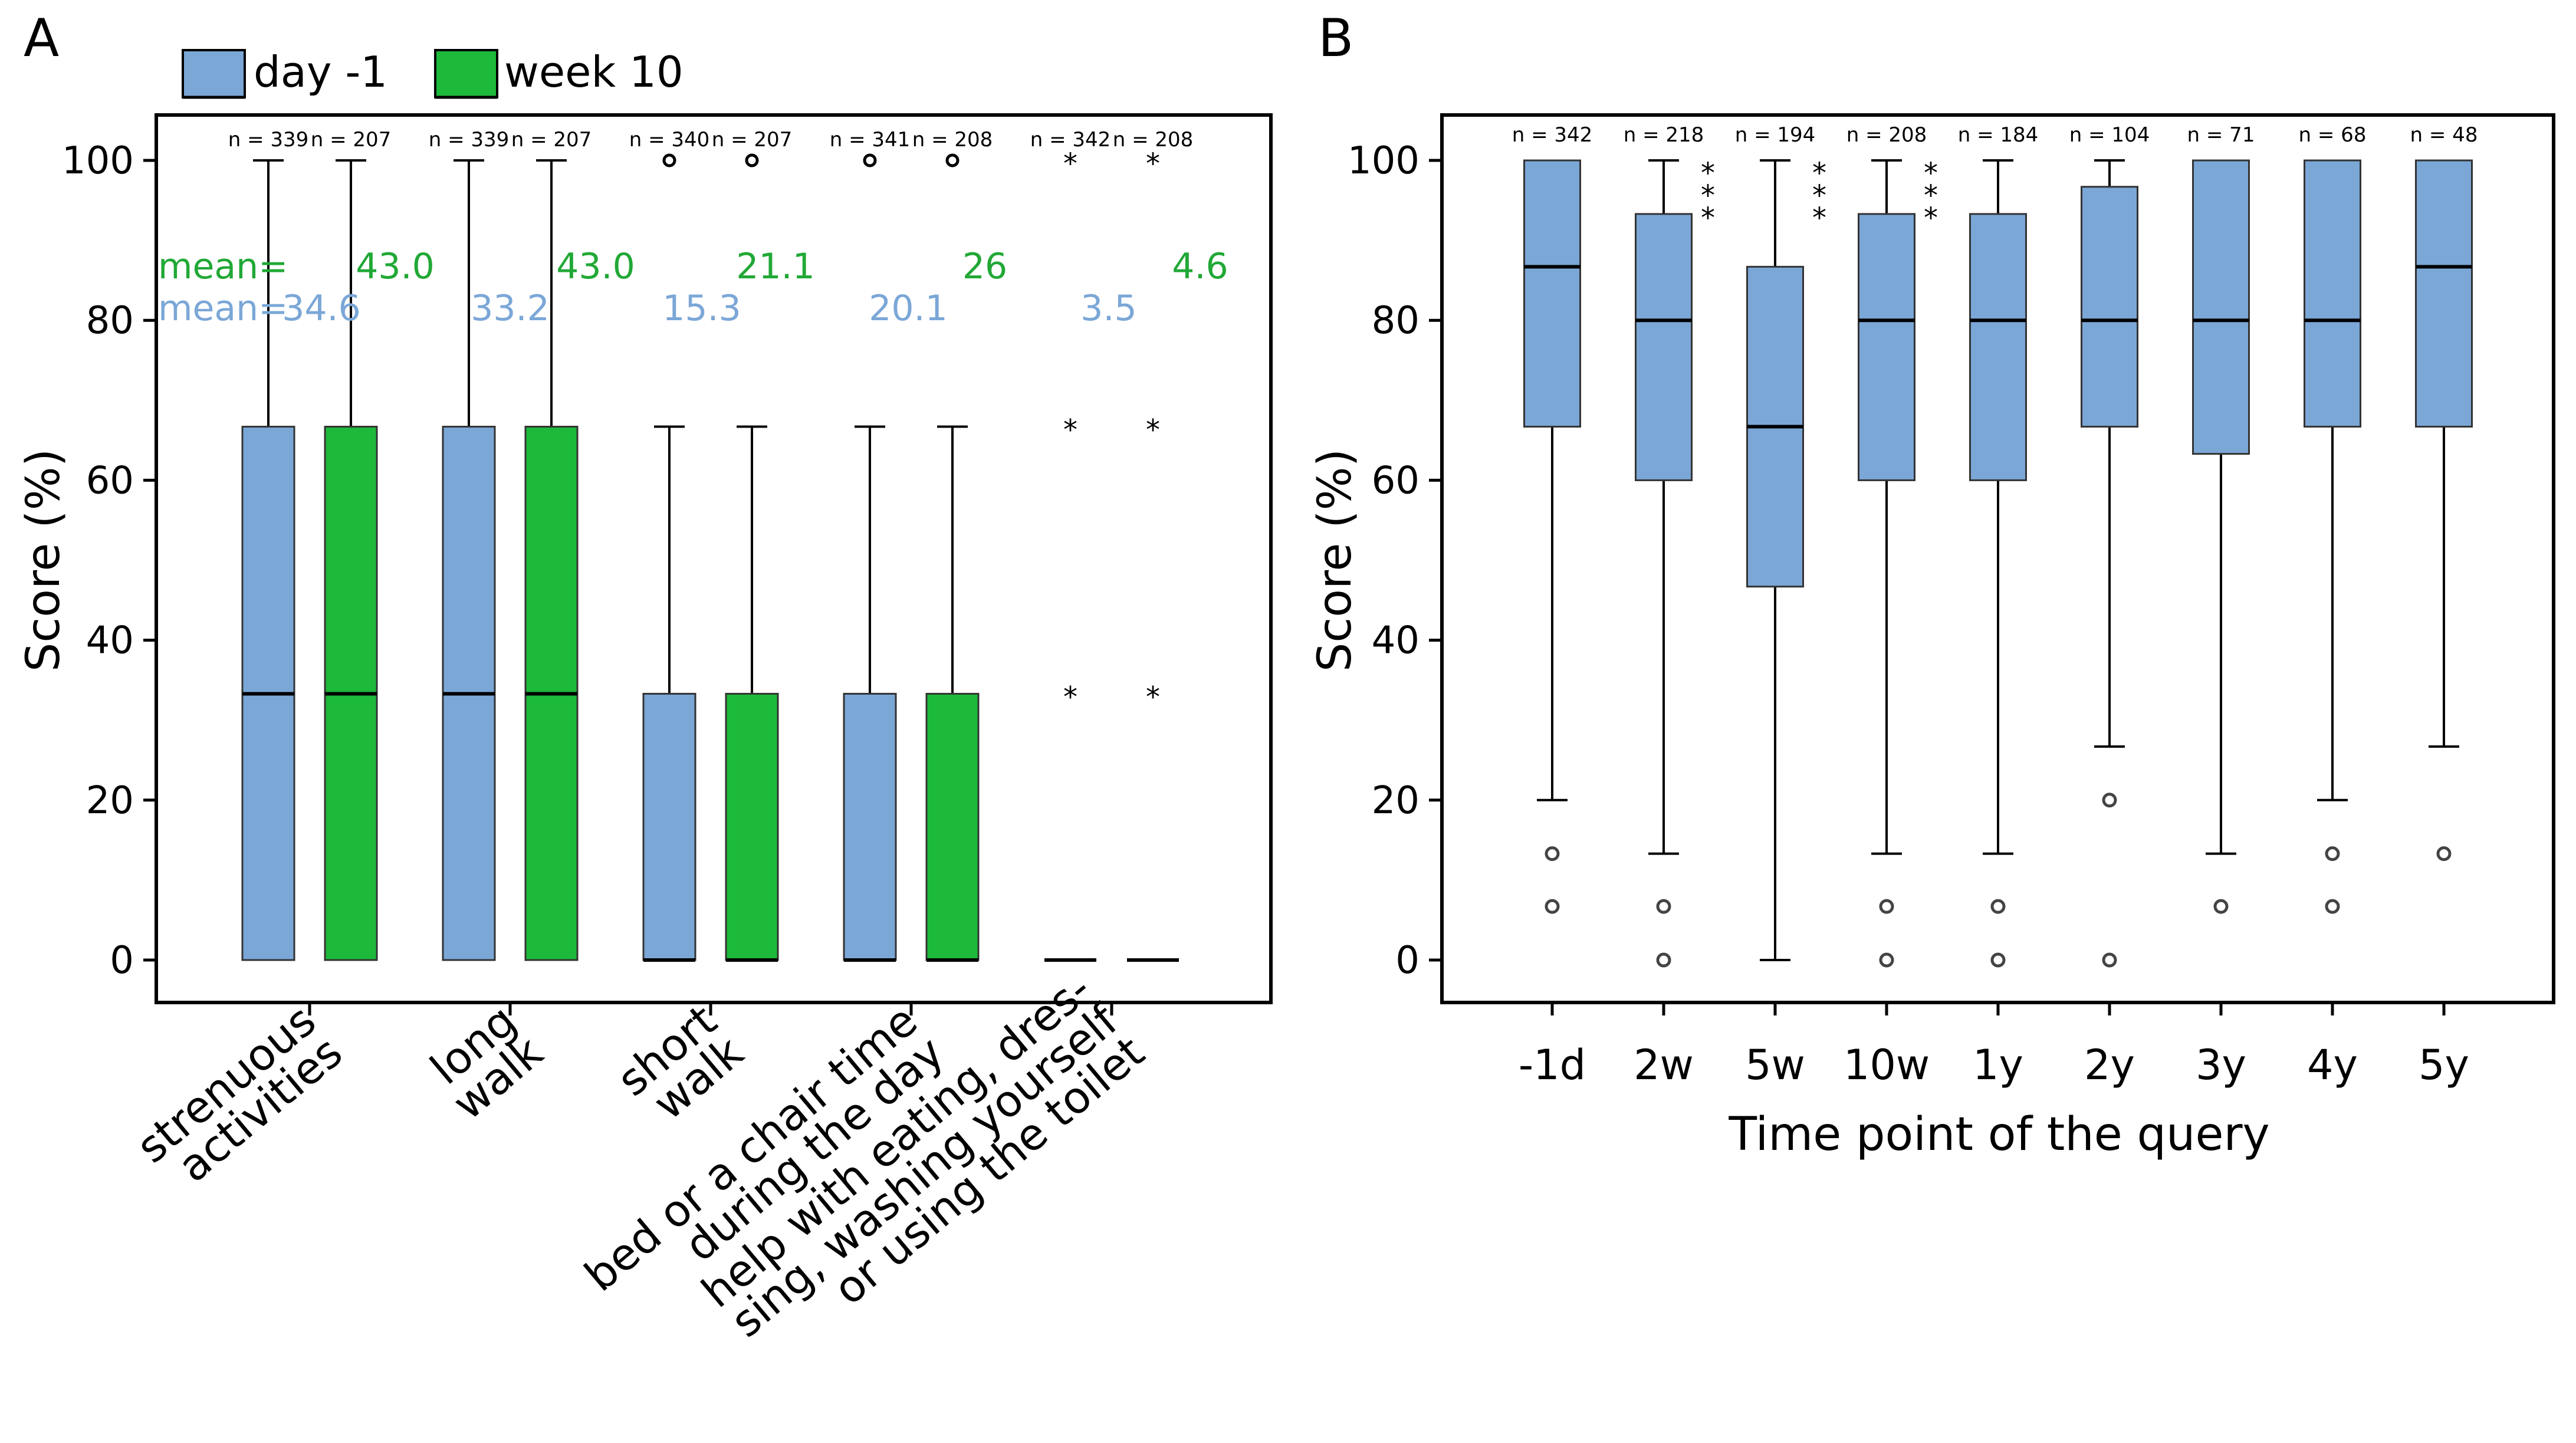 This screenshot has width=2576, height=1443. Describe the element at coordinates (2333, 606) in the screenshot. I see `time-point-7: n = 68 4y` at that location.